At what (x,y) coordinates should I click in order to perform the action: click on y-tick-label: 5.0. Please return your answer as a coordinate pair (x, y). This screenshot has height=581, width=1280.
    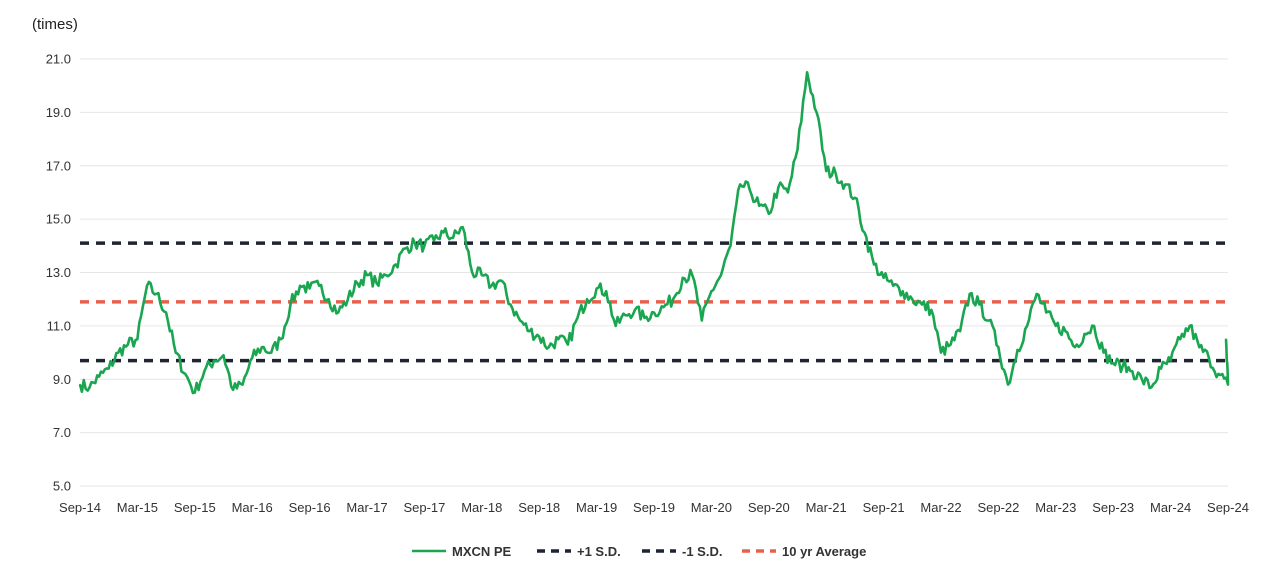
    Looking at the image, I should click on (62, 486).